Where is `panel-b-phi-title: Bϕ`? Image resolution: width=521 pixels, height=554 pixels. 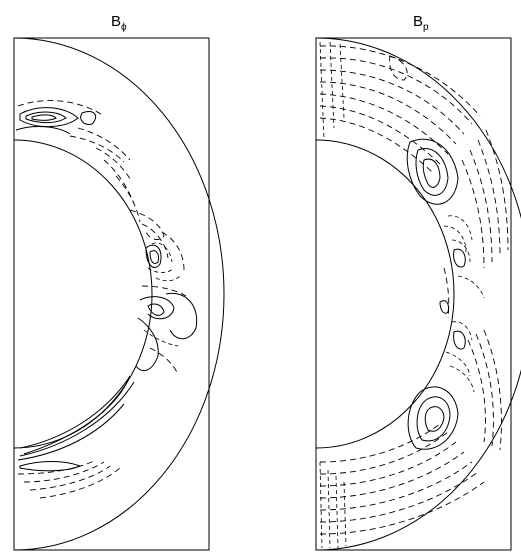 panel-b-phi-title: Bϕ is located at coordinates (119, 23).